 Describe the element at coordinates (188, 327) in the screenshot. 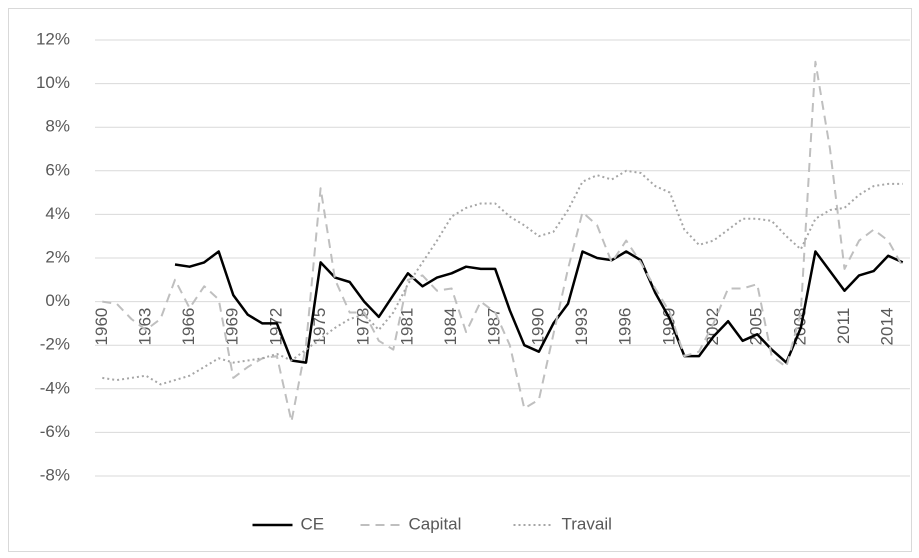

I see `x-tick-label: 1966` at that location.